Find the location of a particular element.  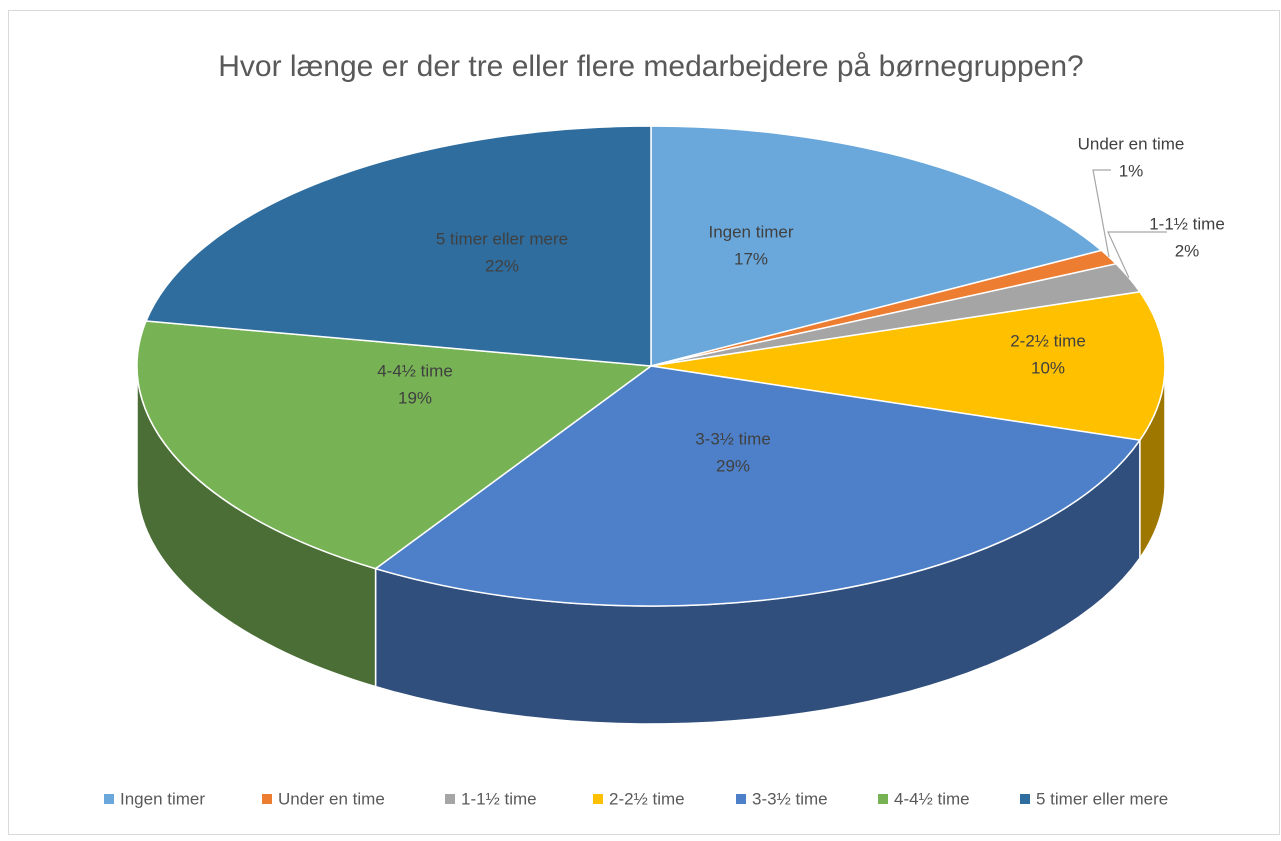

data-label-value: 19% is located at coordinates (415, 397).